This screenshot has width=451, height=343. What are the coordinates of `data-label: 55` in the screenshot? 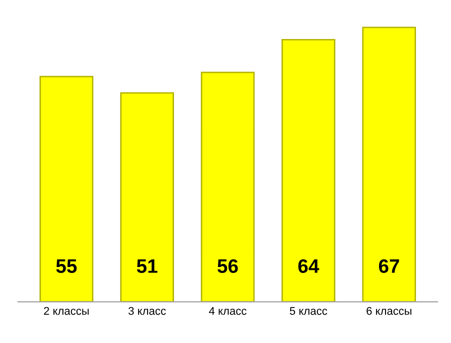 It's located at (66, 266).